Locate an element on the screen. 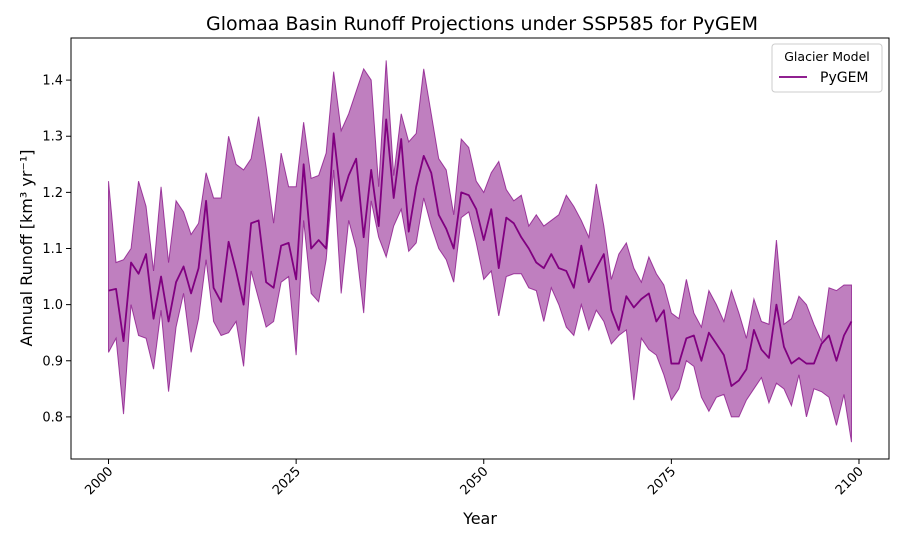  y-tick-label: 1.1 is located at coordinates (52, 249).